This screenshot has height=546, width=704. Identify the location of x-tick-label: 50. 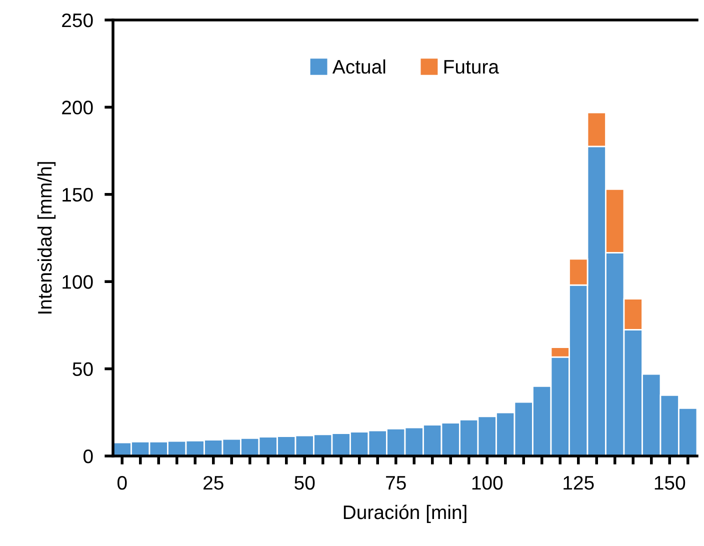
(304, 483).